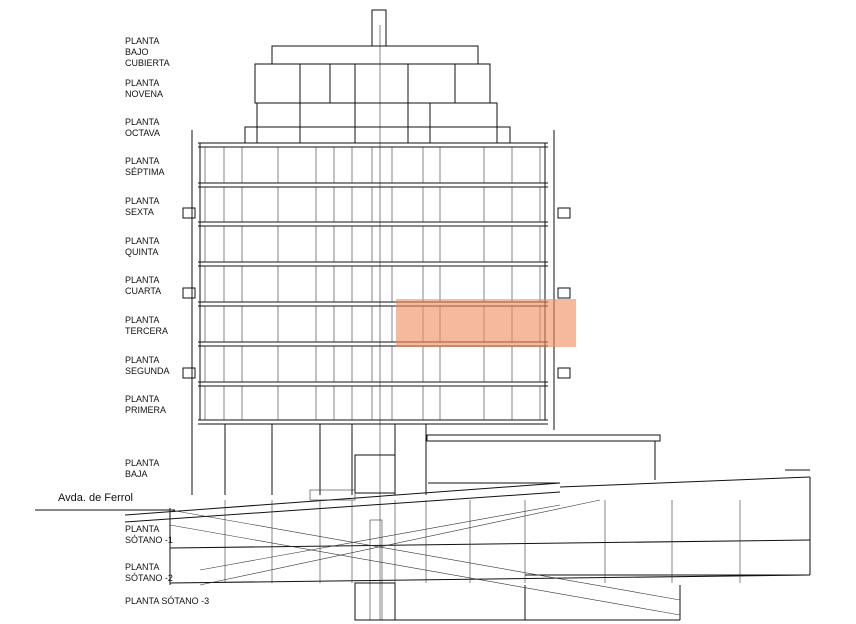 This screenshot has width=856, height=624. What do you see at coordinates (149, 540) in the screenshot?
I see `floor-label: SÓTANO -1` at bounding box center [149, 540].